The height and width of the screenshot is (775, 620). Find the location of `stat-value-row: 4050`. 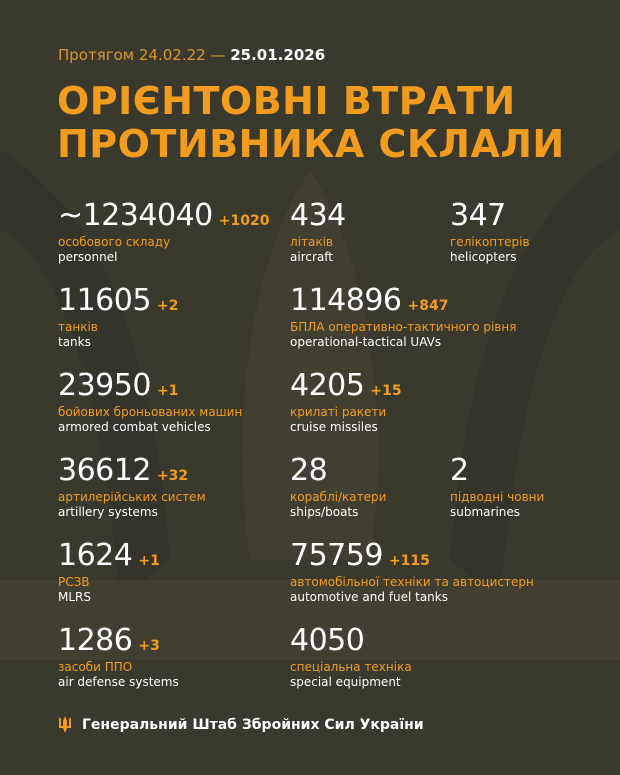

stat-value-row: 4050 is located at coordinates (351, 641).